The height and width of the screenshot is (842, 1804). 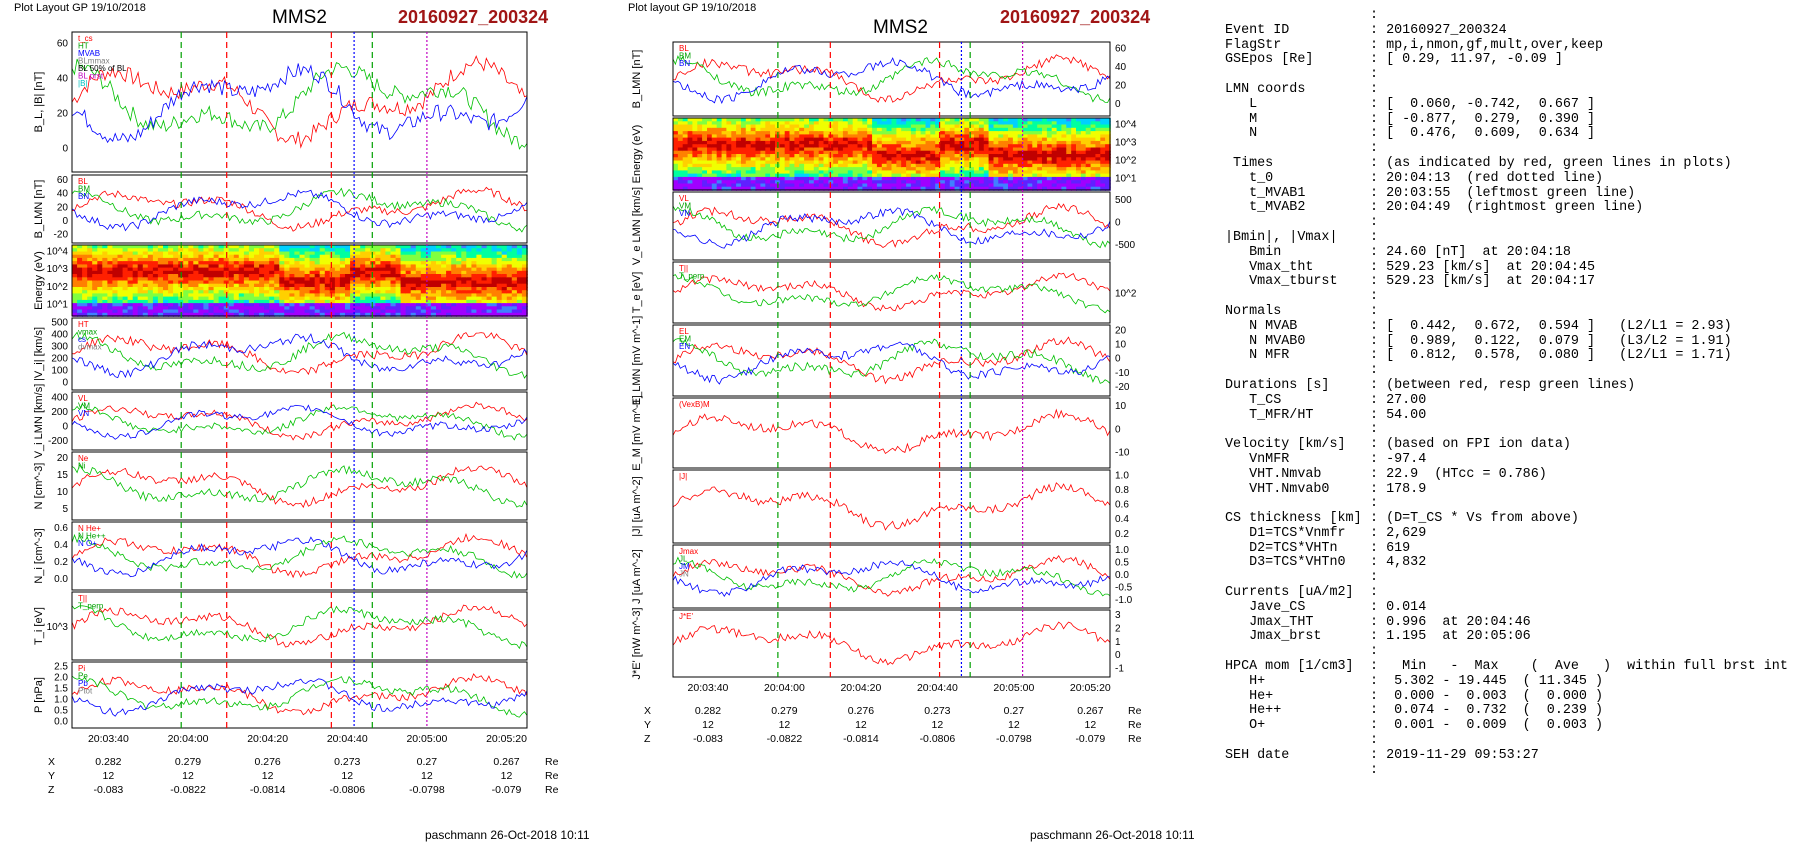 What do you see at coordinates (1289, 667) in the screenshot?
I see `summary-key: HPCA mom [1/cm3]` at bounding box center [1289, 667].